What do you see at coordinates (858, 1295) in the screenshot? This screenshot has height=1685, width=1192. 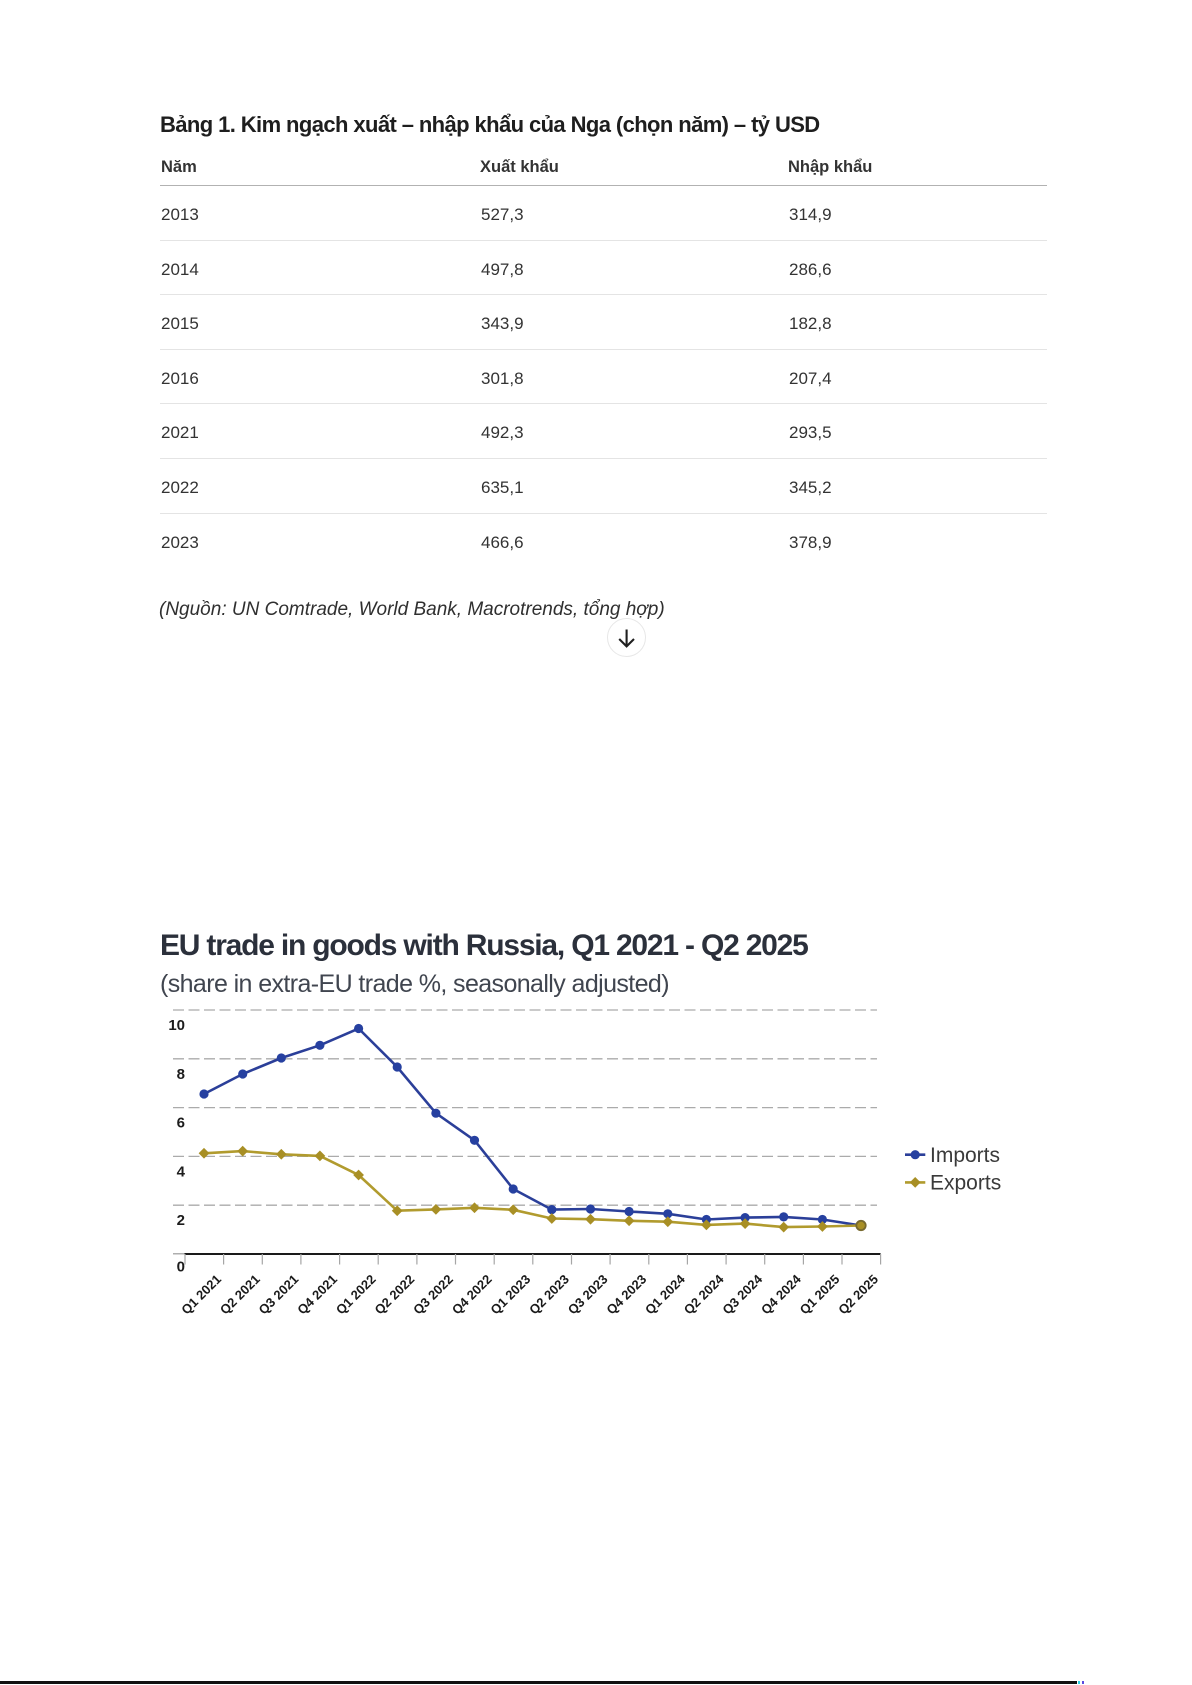 I see `svg-text: Q2 2025` at bounding box center [858, 1295].